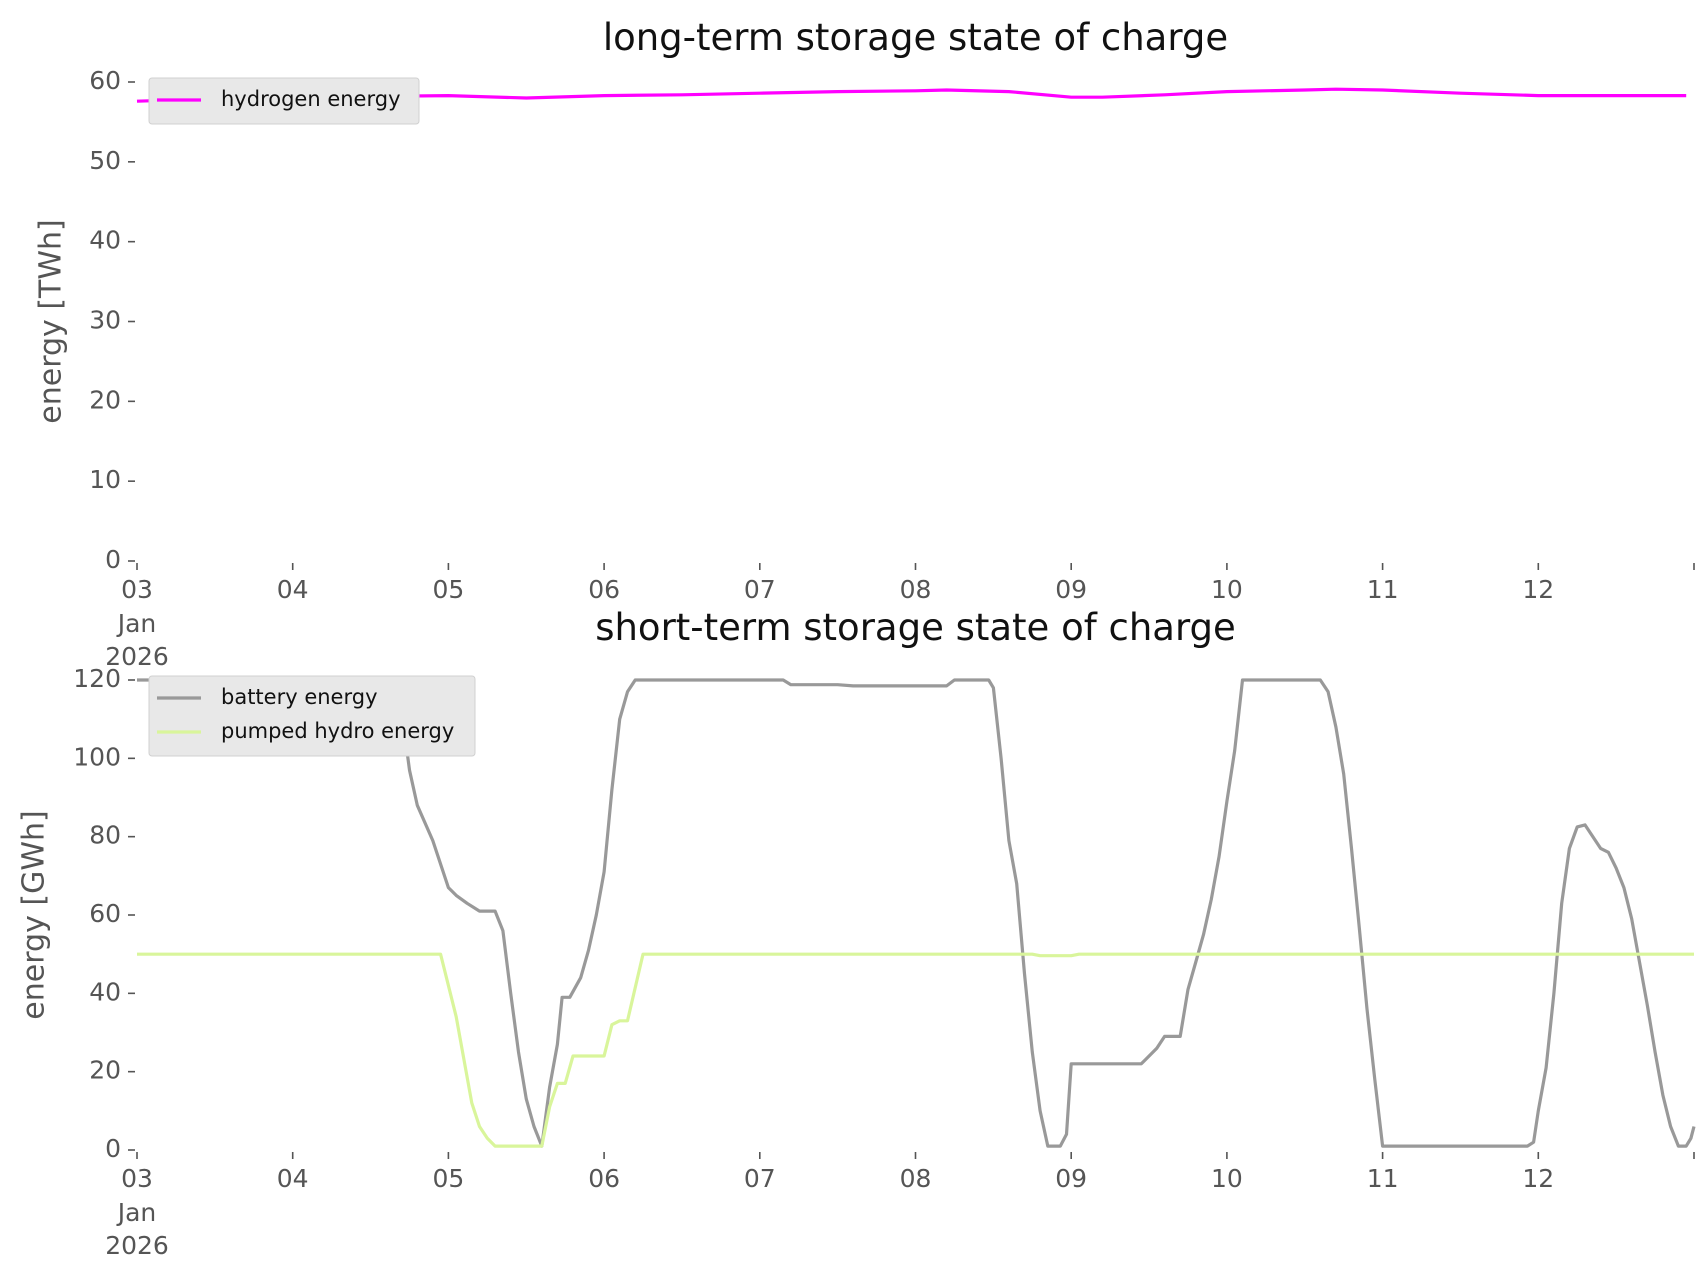 Image resolution: width=1706 pixels, height=1277 pixels. What do you see at coordinates (299, 697) in the screenshot?
I see `legend-label: battery energy` at bounding box center [299, 697].